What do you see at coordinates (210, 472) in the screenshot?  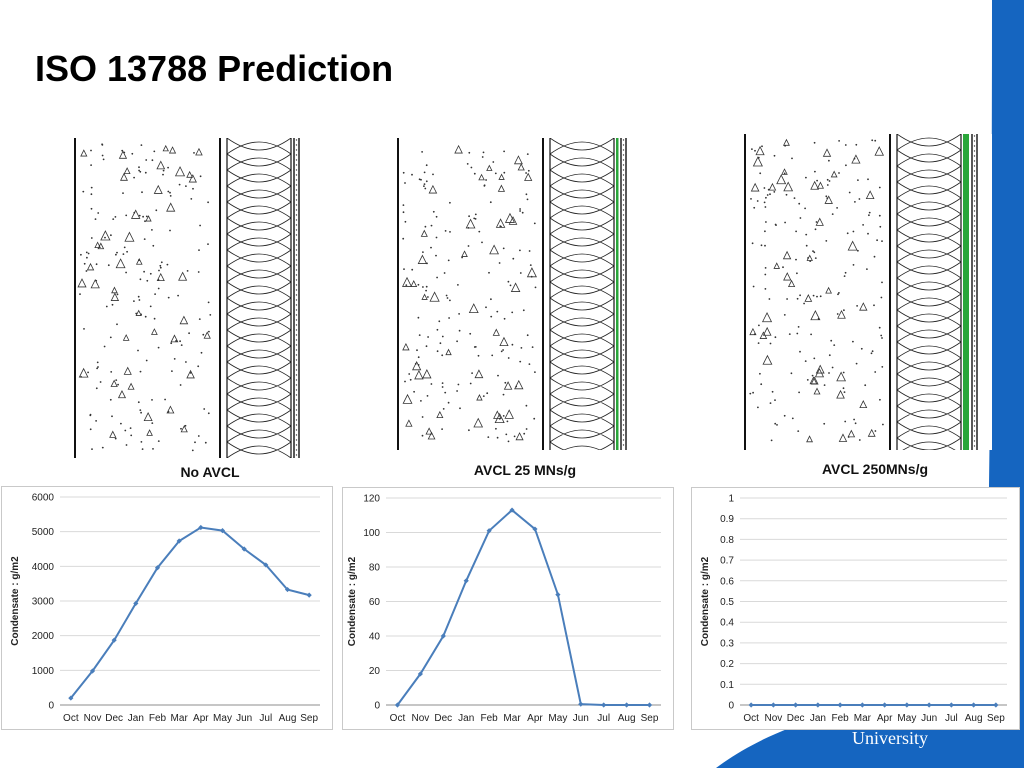 I see `wall-label-no-avcl: No AVCL` at bounding box center [210, 472].